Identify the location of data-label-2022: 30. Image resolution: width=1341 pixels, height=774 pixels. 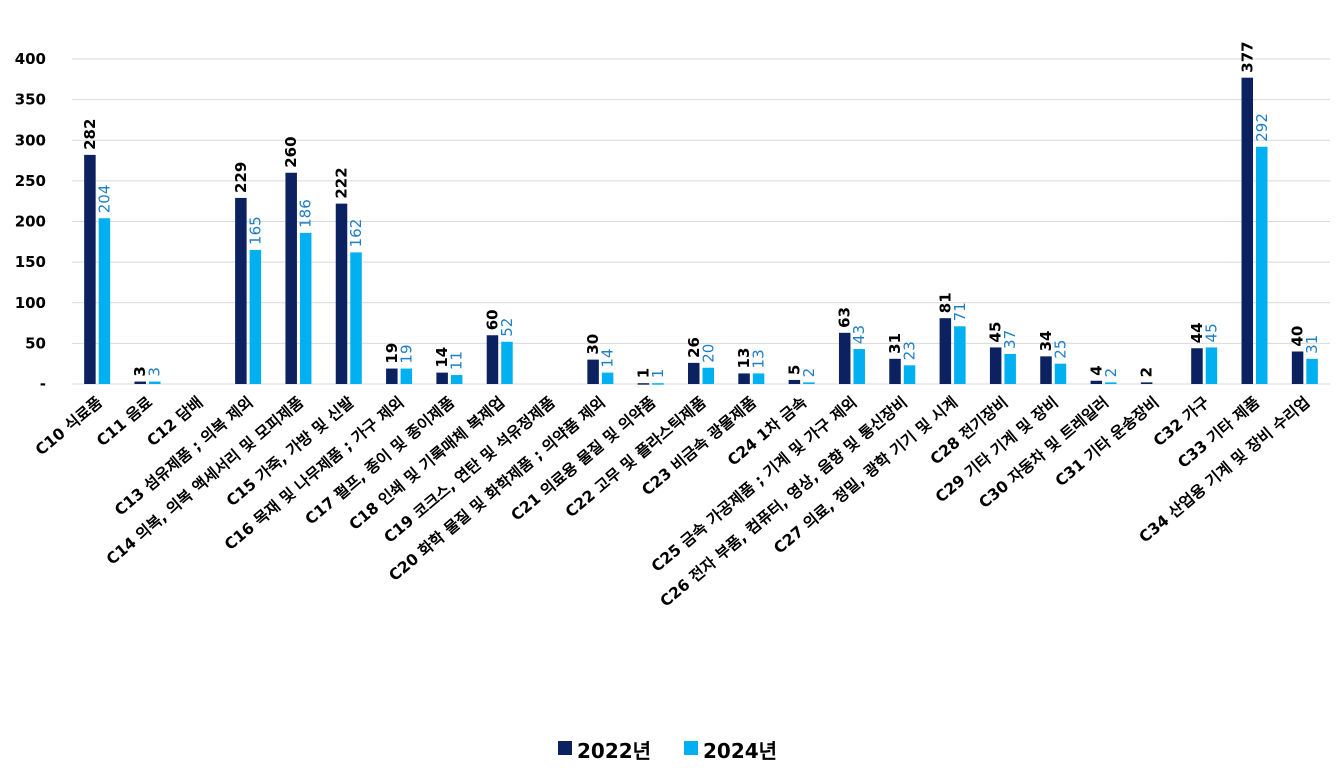
(593, 344).